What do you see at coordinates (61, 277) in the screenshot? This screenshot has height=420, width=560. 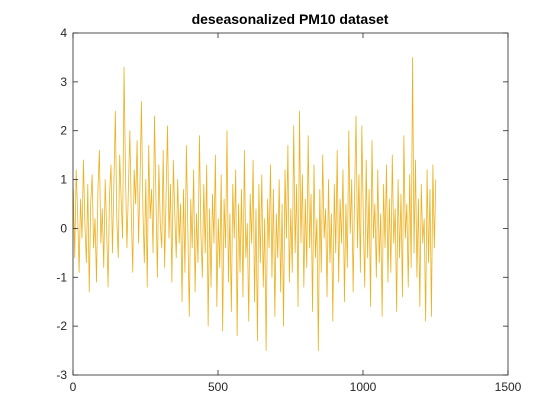 I see `y-tick-label: -1` at bounding box center [61, 277].